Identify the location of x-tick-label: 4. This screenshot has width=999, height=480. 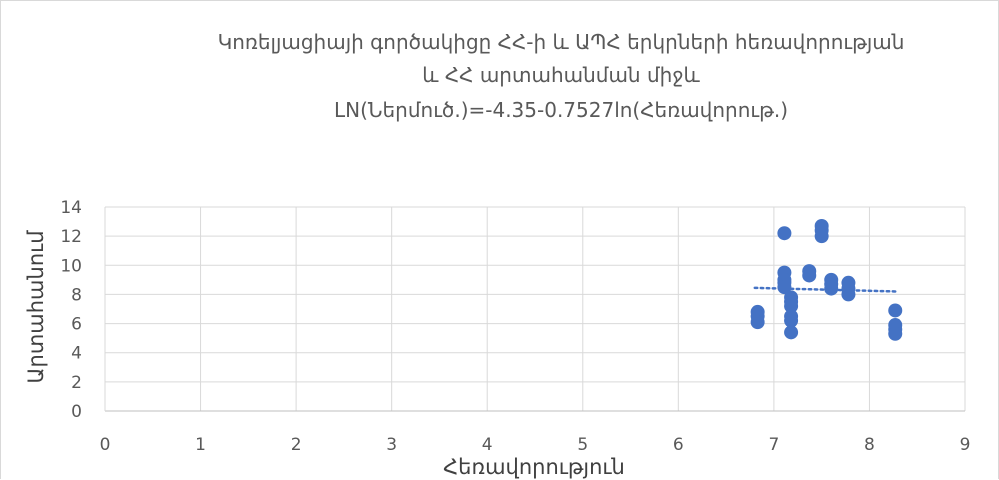
(487, 445).